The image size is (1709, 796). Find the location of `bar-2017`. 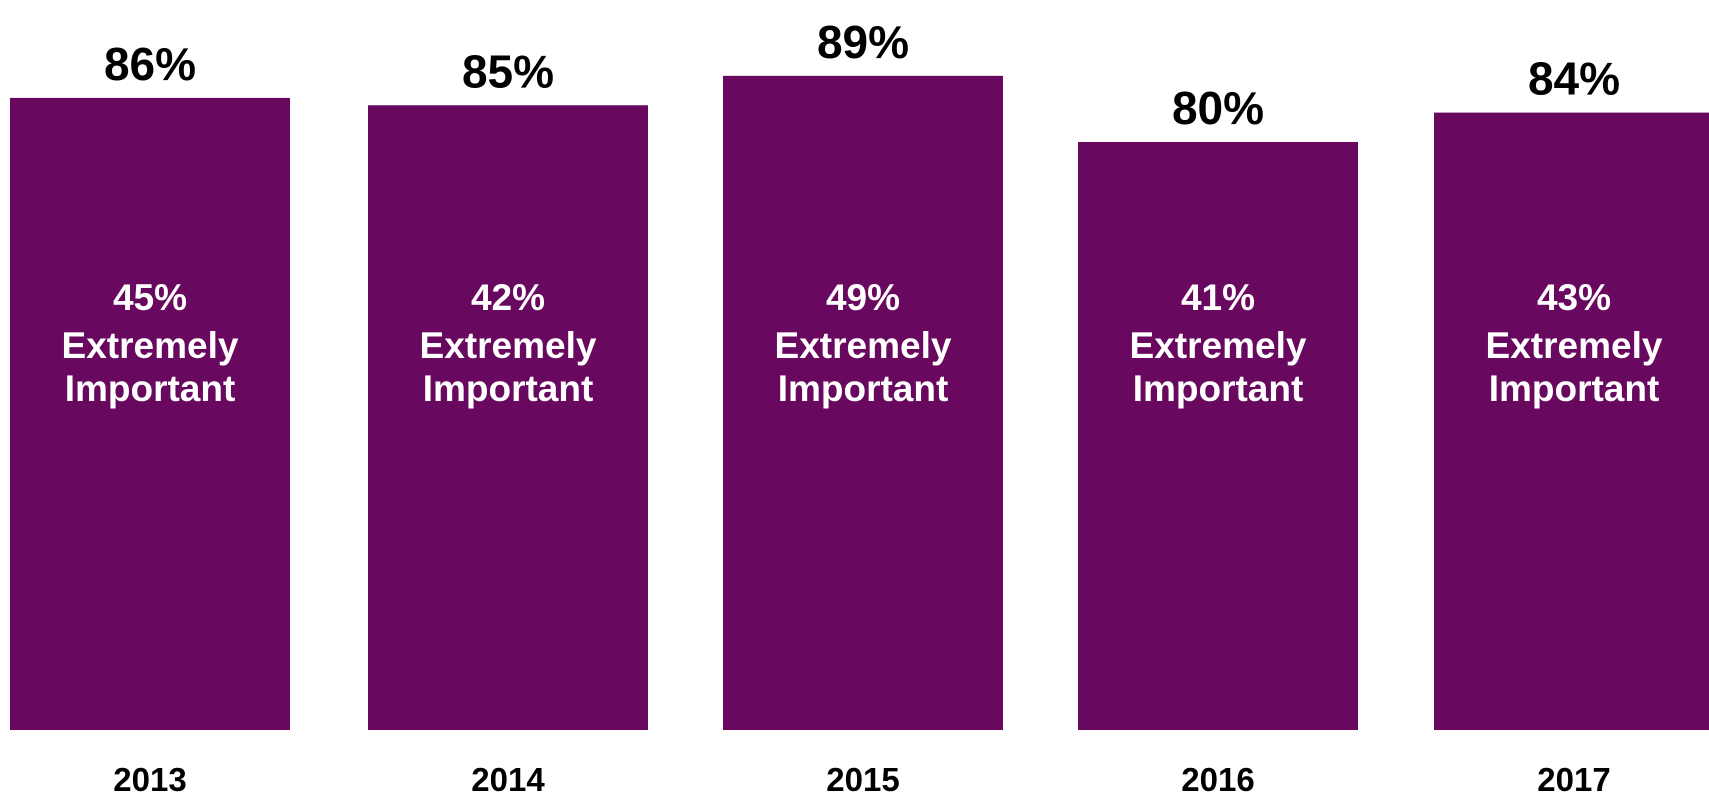

bar-2017 is located at coordinates (1571, 421).